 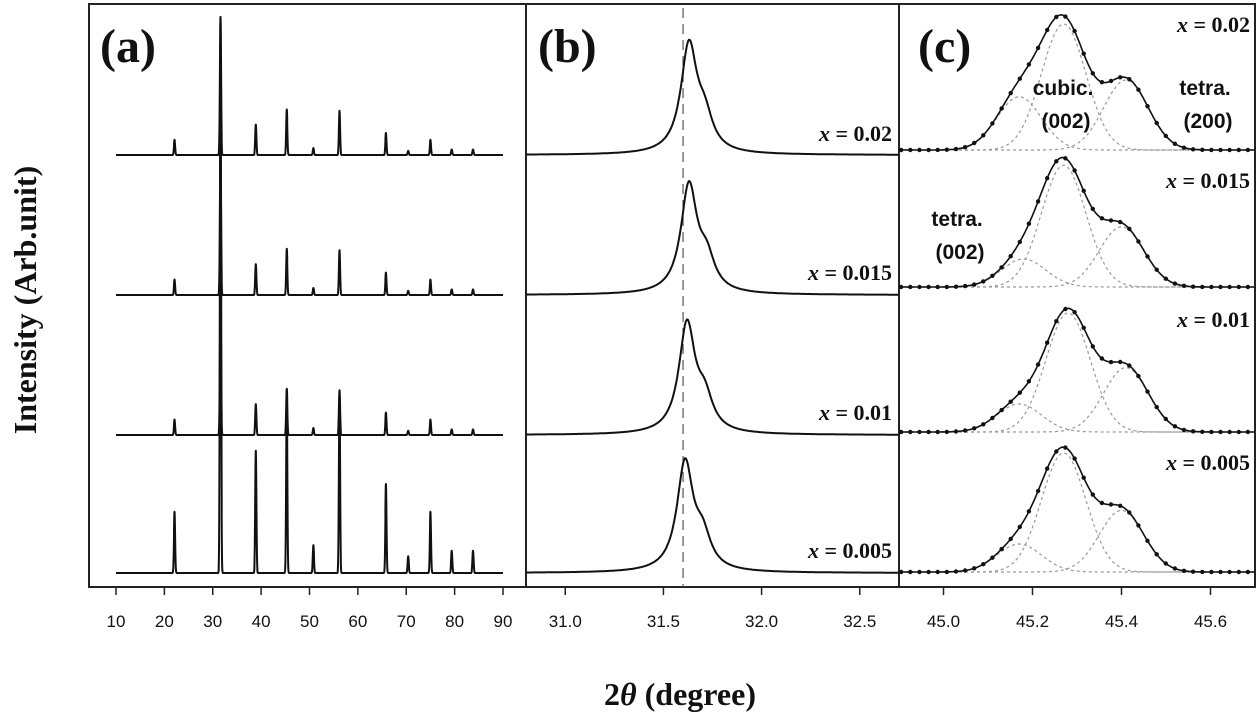 What do you see at coordinates (859, 621) in the screenshot?
I see `panel-b-tick-label: 32.5` at bounding box center [859, 621].